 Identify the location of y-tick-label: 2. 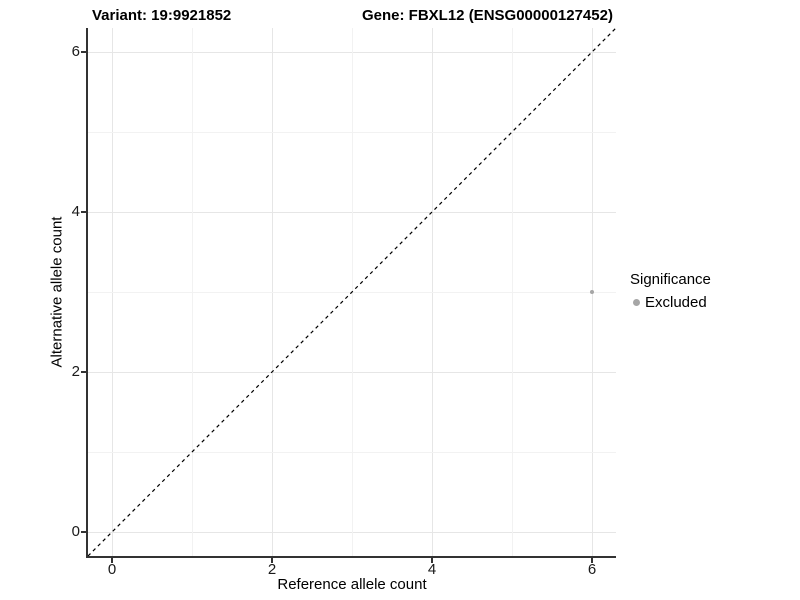
(75, 371).